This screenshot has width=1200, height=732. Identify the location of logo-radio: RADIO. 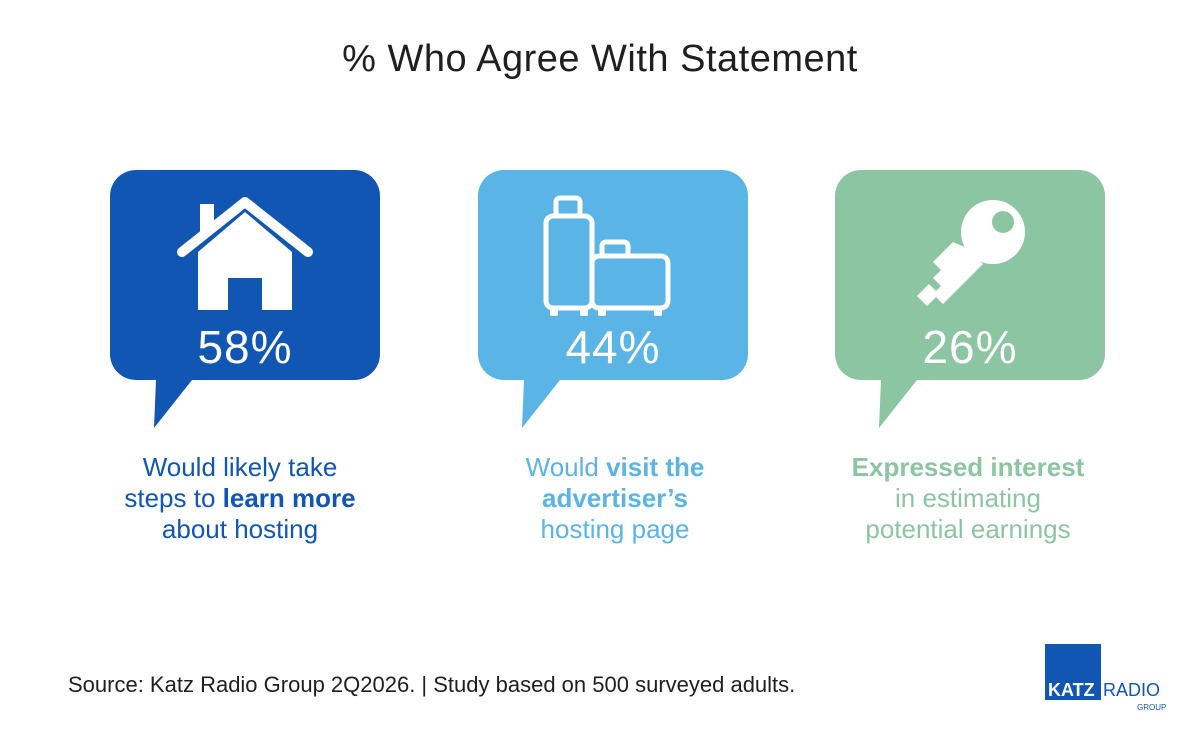
(1131, 690).